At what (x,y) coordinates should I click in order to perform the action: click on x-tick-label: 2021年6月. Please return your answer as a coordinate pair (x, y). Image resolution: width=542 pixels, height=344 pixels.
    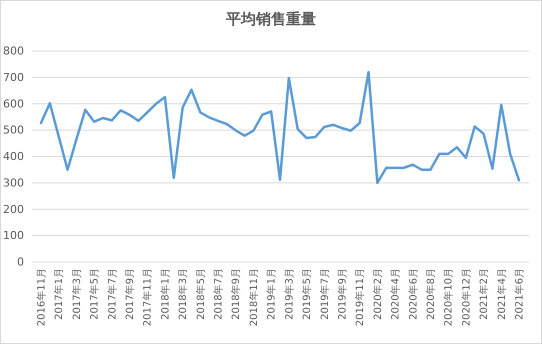
    Looking at the image, I should click on (520, 294).